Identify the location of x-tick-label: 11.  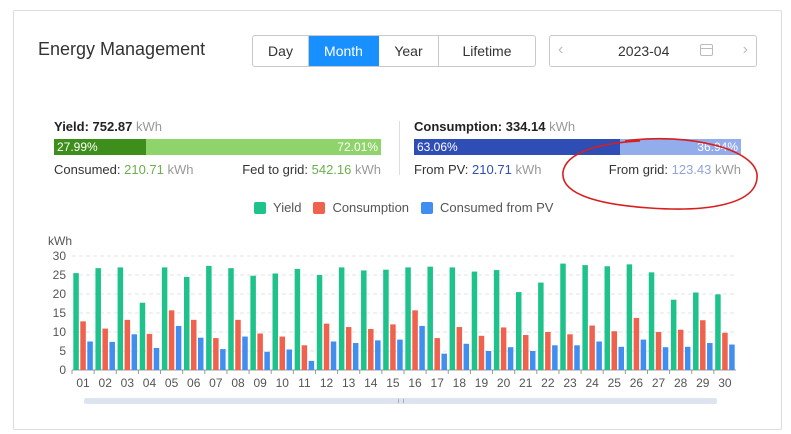
(304, 383).